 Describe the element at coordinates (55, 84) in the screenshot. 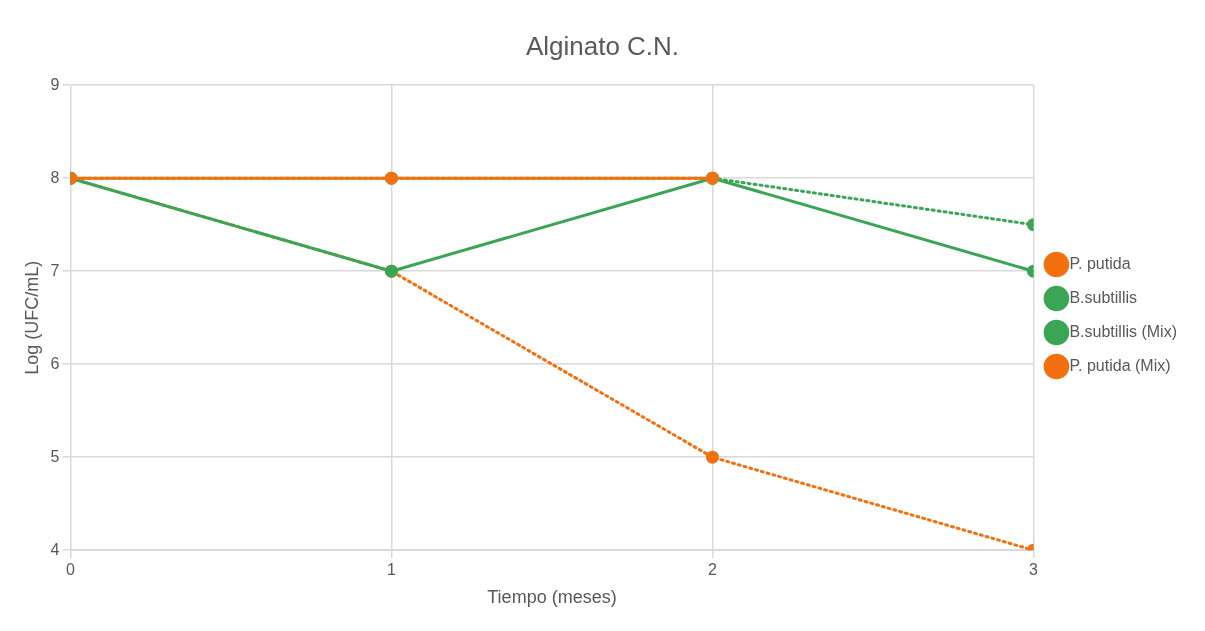

I see `y-tick-label: 9` at that location.